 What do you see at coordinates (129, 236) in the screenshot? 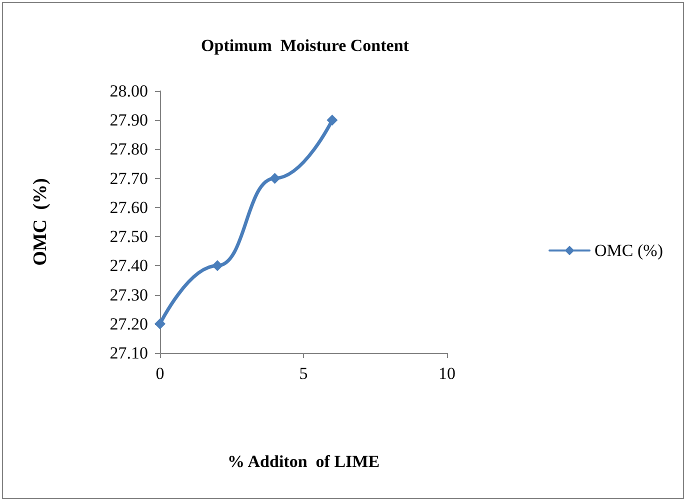
I see `y-tick-label: 27.50` at bounding box center [129, 236].